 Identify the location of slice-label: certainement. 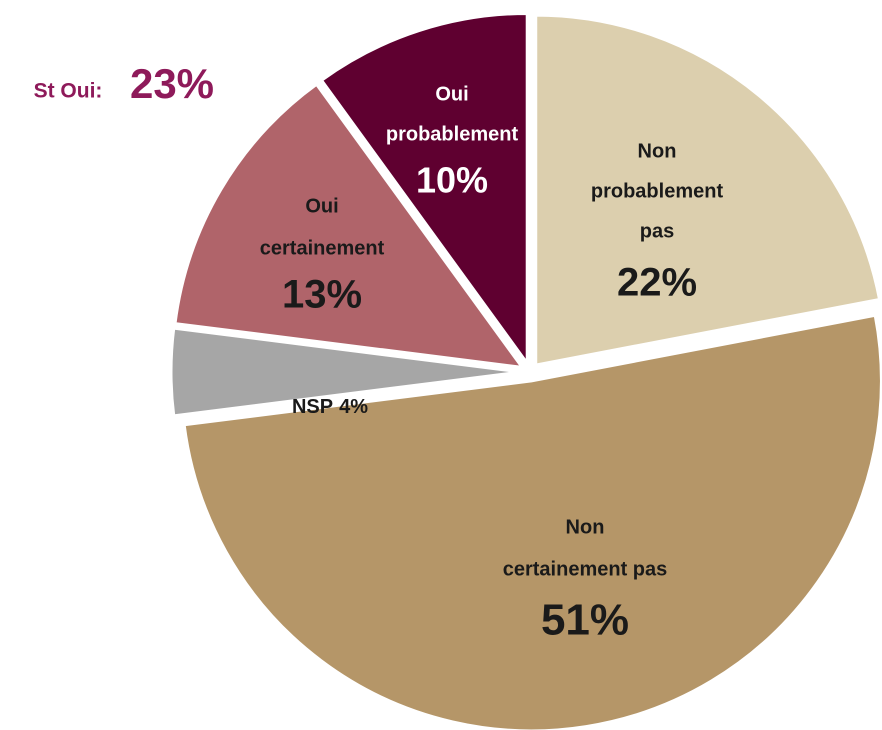
(322, 248).